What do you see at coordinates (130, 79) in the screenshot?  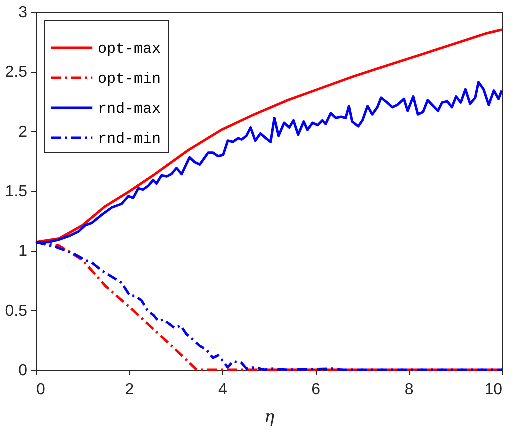 I see `legend-label: opt-min` at bounding box center [130, 79].